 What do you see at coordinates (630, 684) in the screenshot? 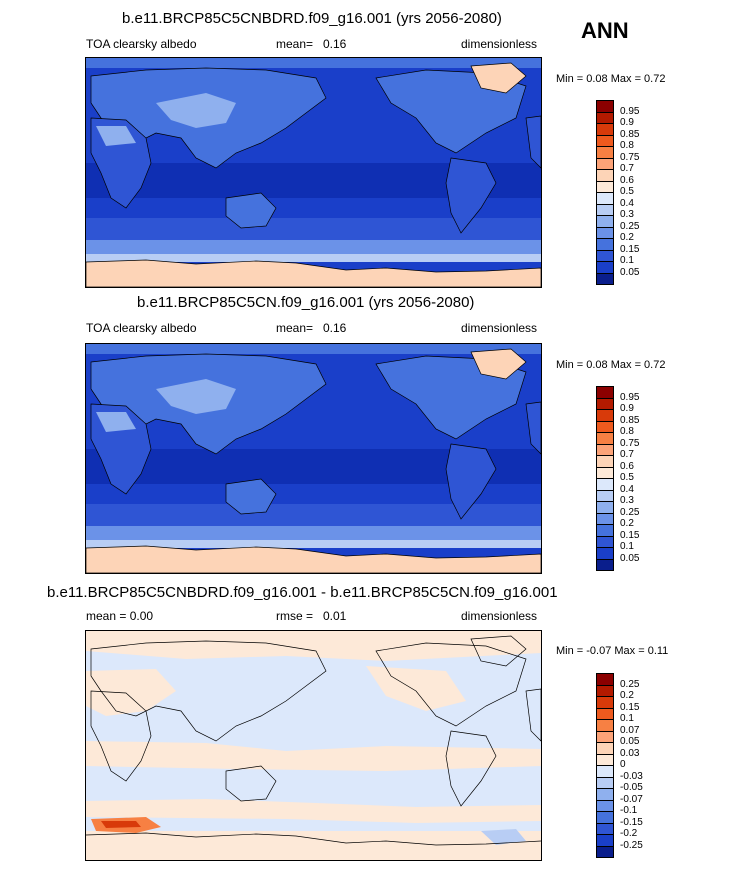
I see `panel3-colorbar-tick-label: 0.25` at bounding box center [630, 684].